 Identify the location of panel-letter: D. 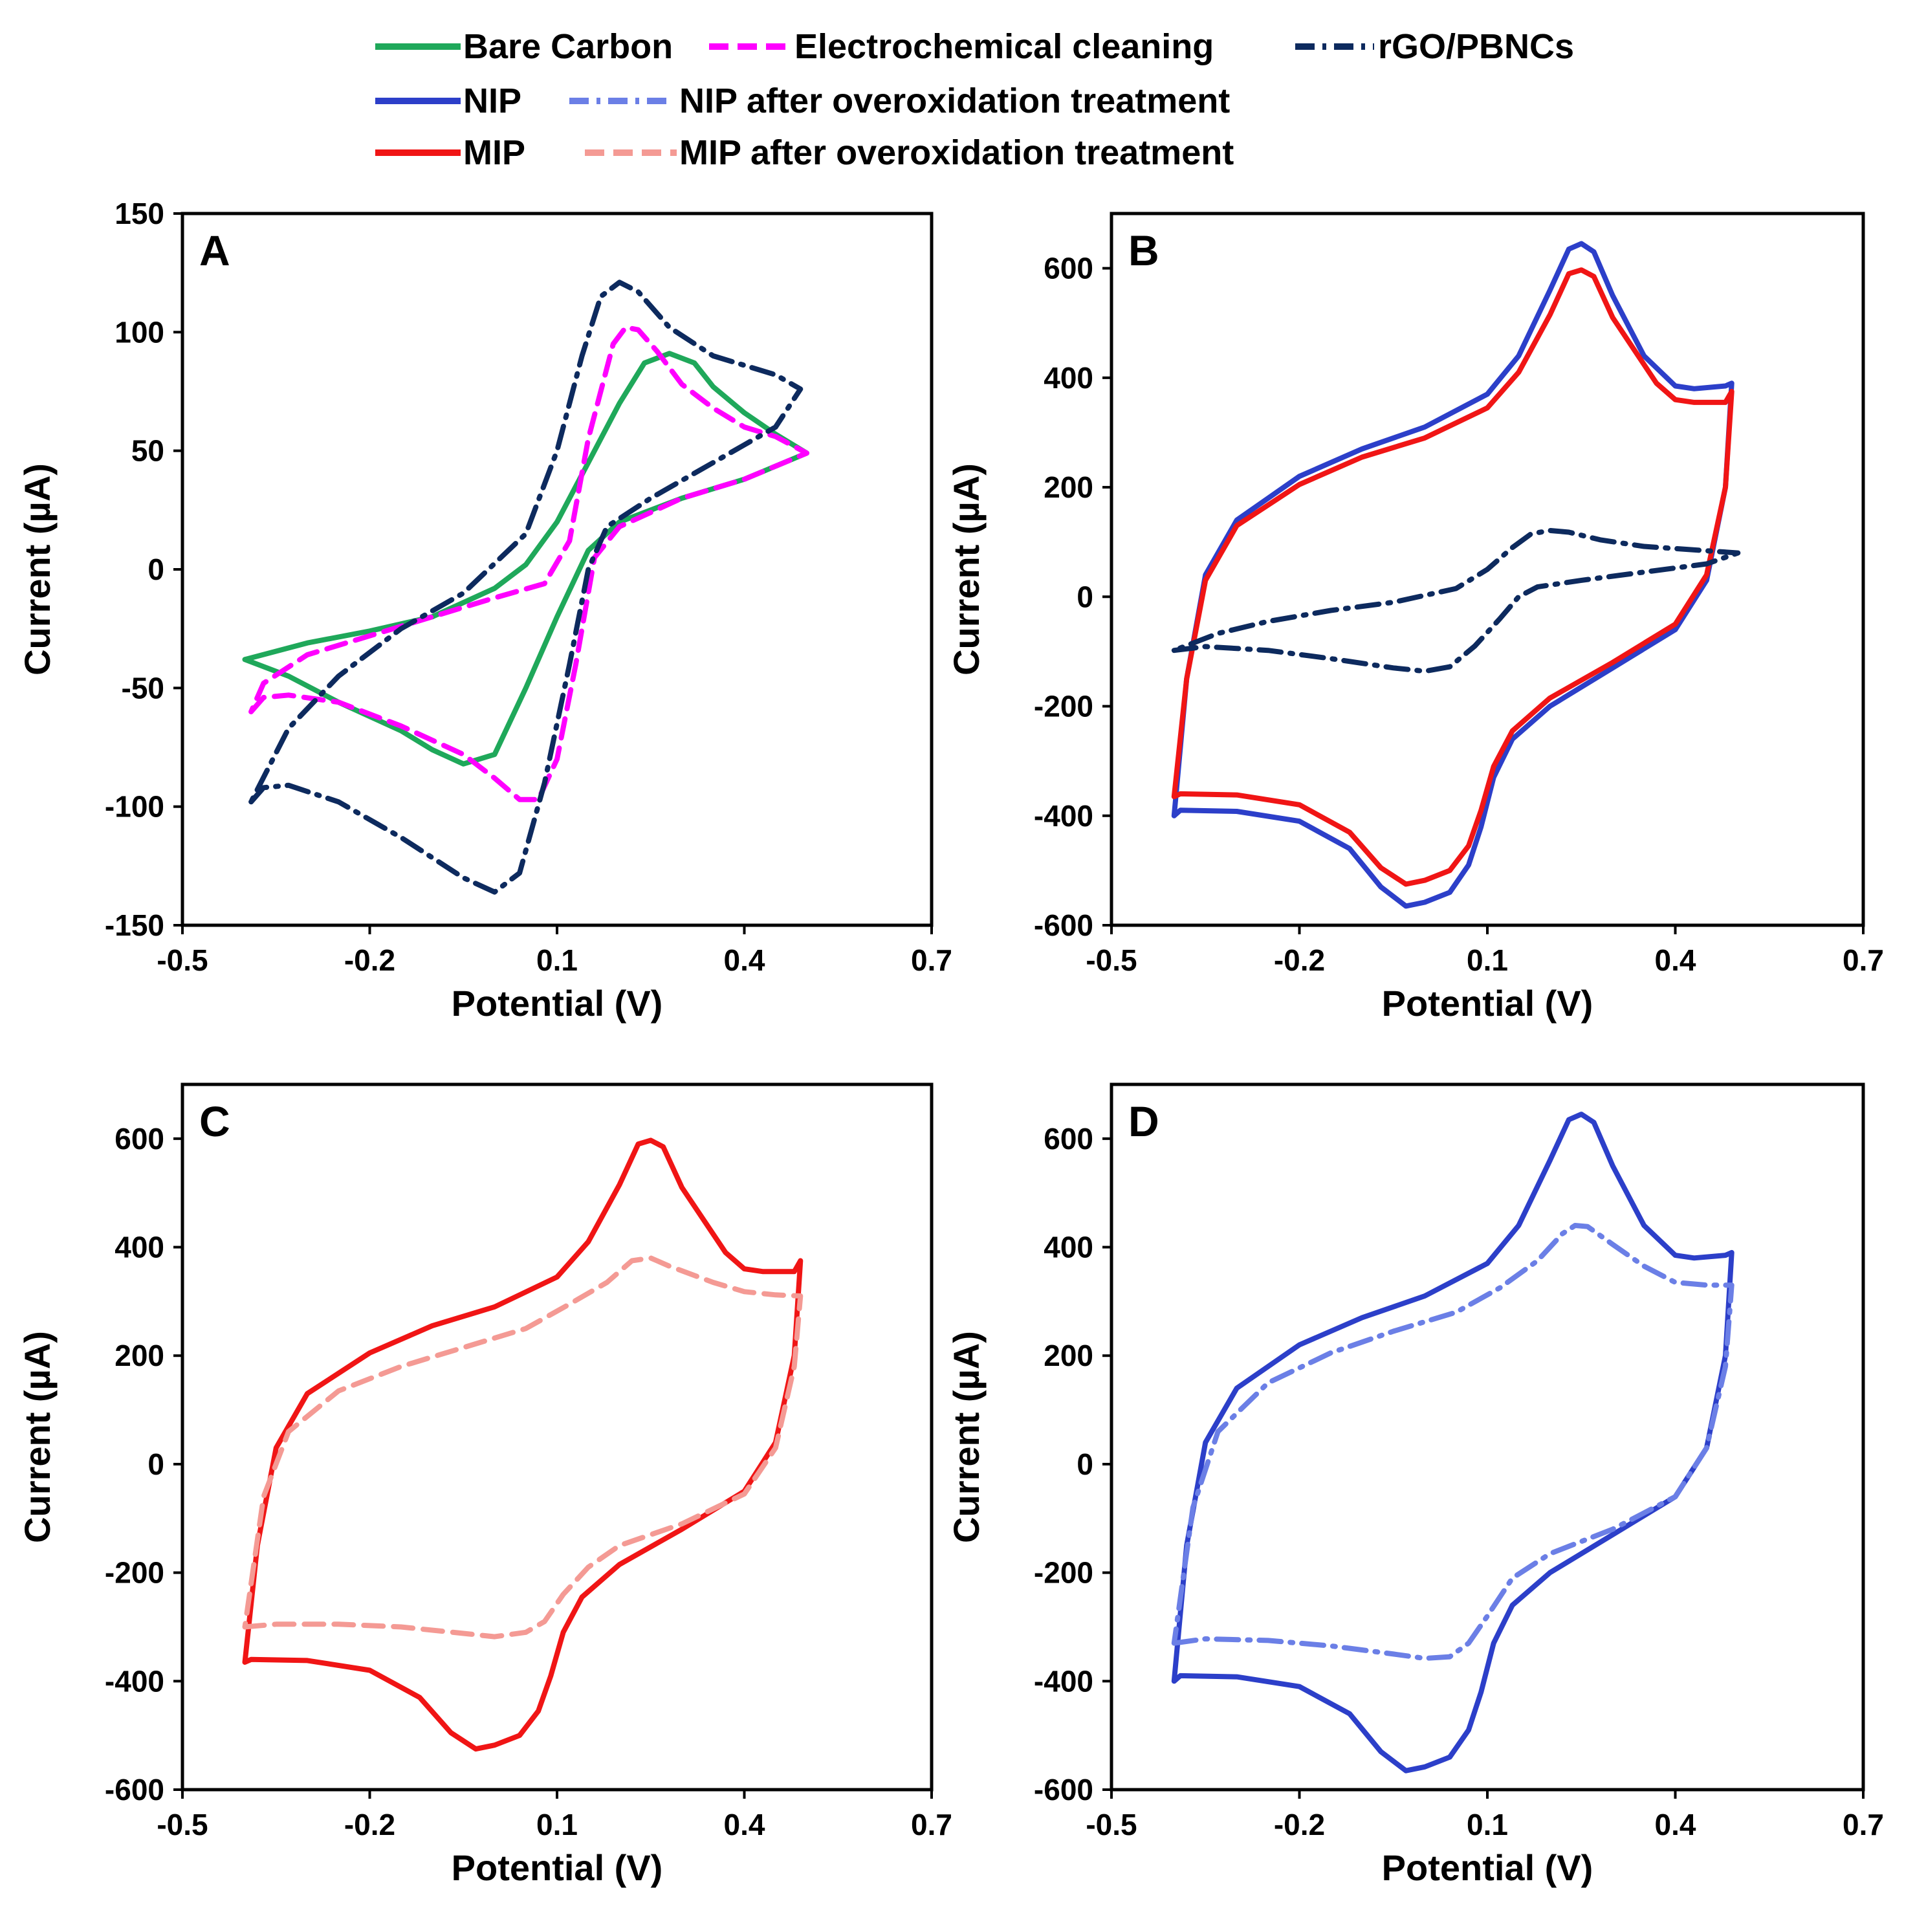
(1143, 1121).